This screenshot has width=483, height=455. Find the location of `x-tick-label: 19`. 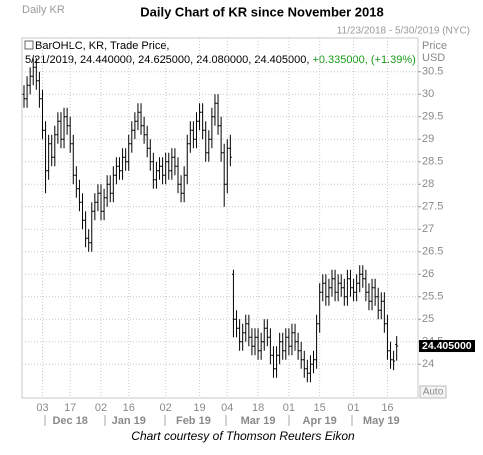

x-tick-label: 19 is located at coordinates (199, 408).